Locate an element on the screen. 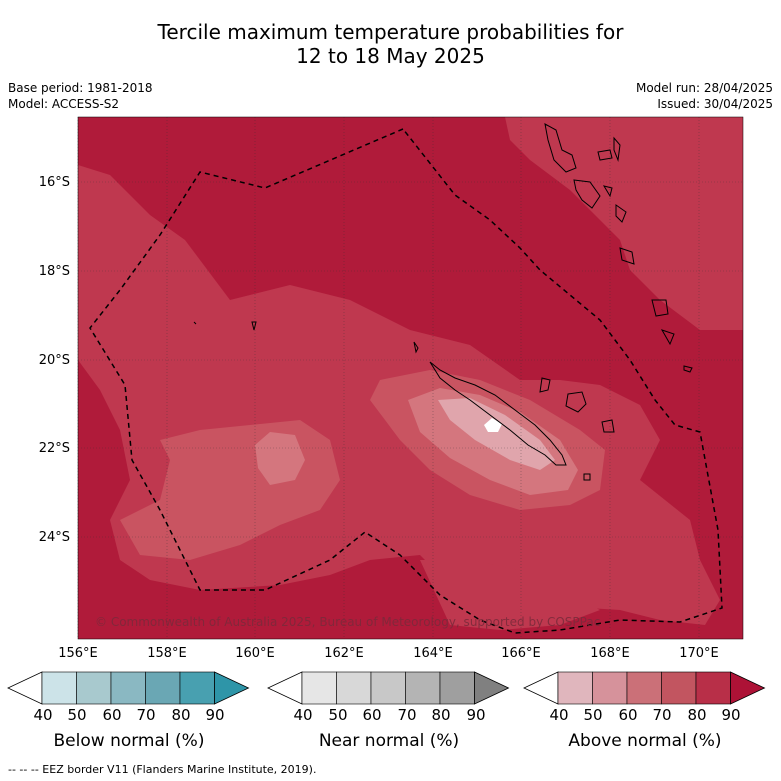 Image resolution: width=781 pixels, height=781 pixels. lon-label-164e: 164°E is located at coordinates (433, 653).